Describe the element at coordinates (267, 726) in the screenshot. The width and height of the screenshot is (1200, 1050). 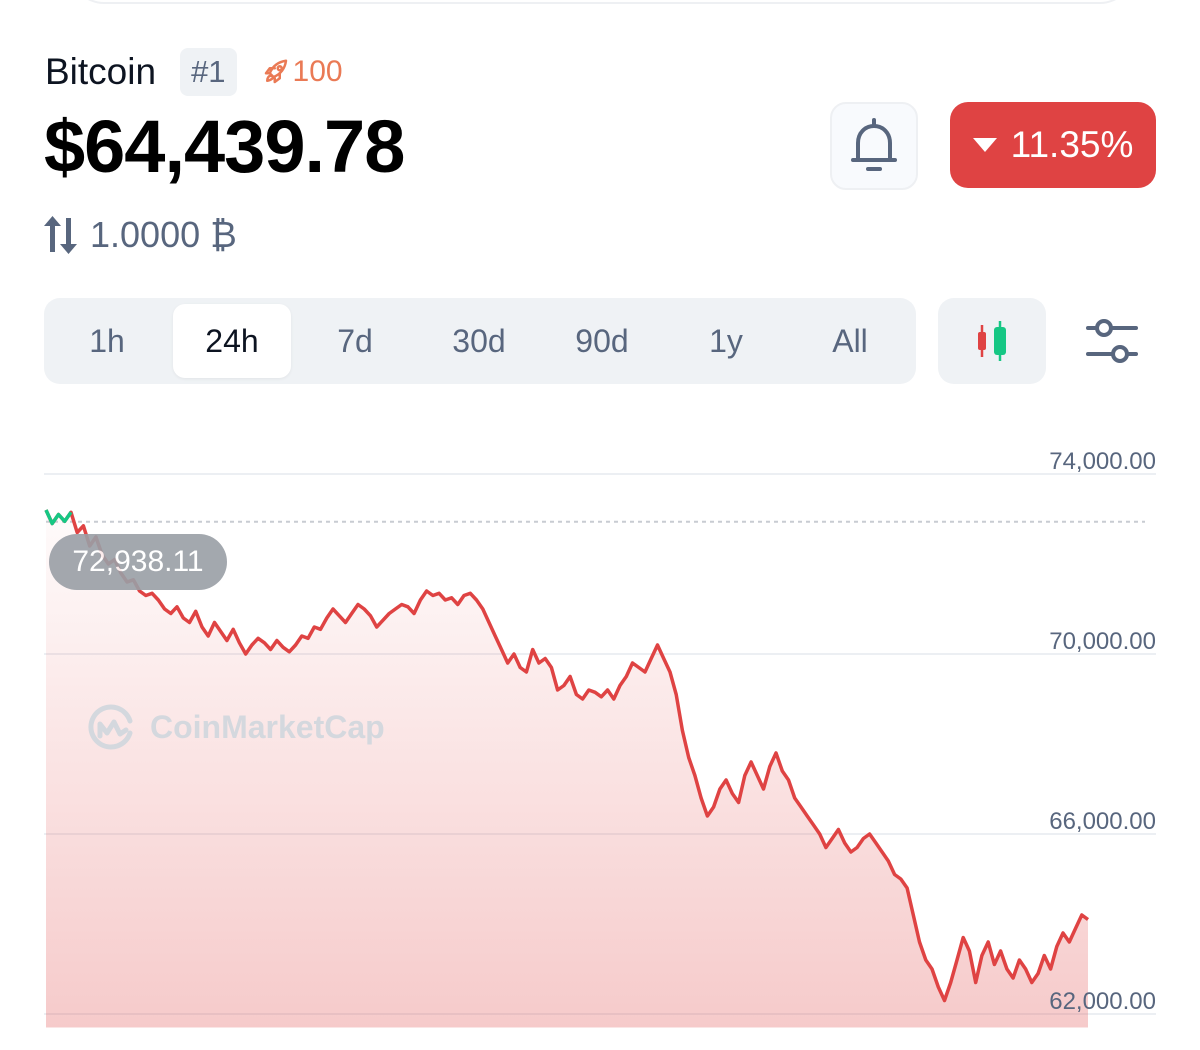
I see `watermark-text: CoinMarketCap` at that location.